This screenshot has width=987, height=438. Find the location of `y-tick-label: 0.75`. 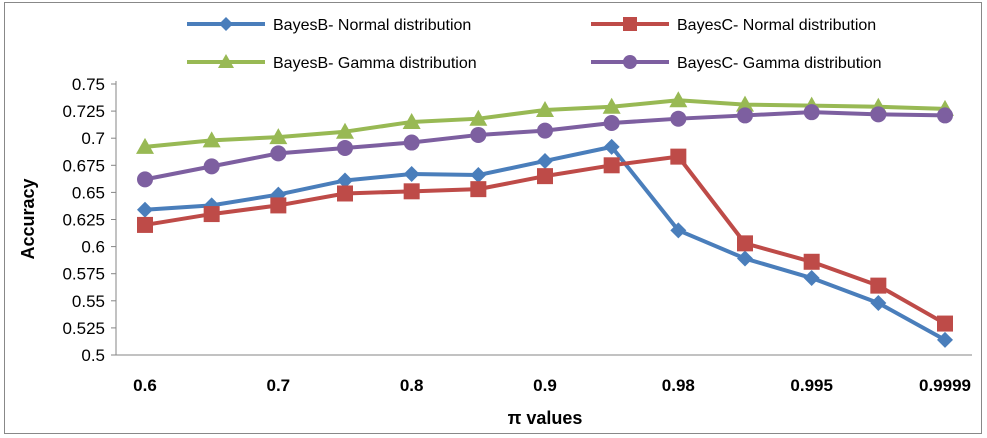

y-tick-label: 0.75 is located at coordinates (88, 84).